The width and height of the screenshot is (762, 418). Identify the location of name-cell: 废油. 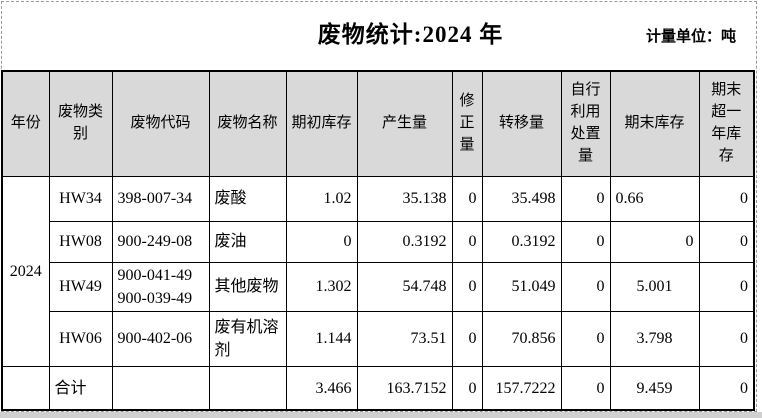
(247, 241).